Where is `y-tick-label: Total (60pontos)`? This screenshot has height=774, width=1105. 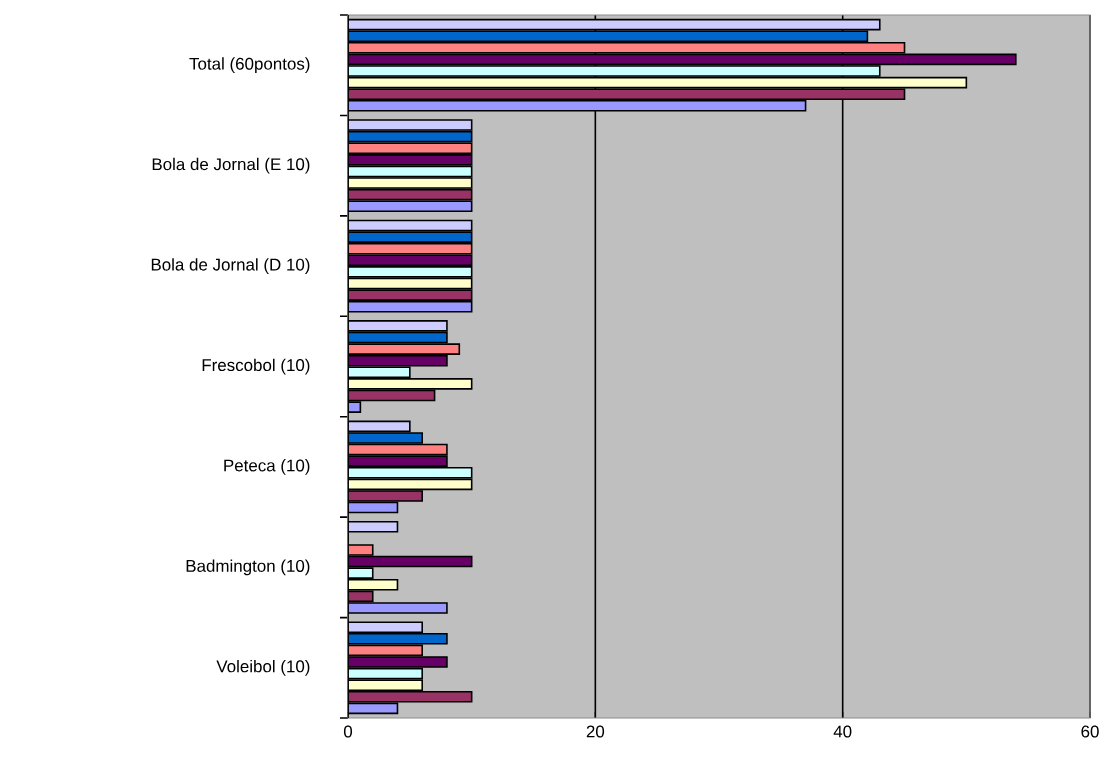
y-tick-label: Total (60pontos) is located at coordinates (249, 65).